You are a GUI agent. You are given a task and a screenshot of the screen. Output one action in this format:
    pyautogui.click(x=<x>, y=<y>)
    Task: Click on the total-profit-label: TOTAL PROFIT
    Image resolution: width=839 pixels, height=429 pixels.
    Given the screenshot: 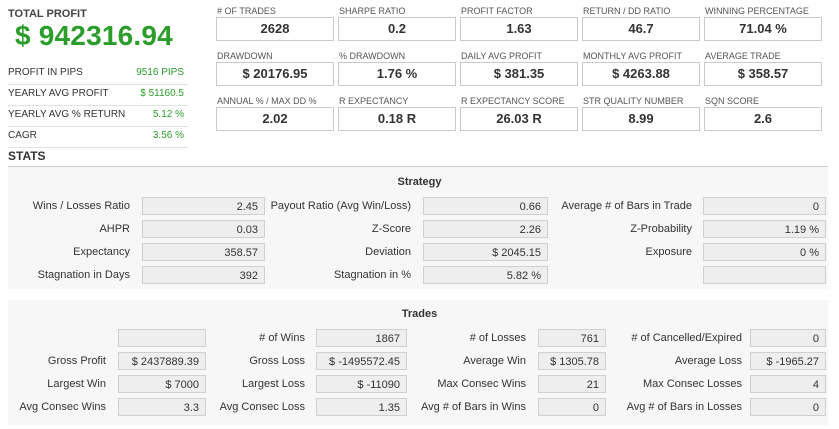 What is the action you would take?
    pyautogui.click(x=47, y=14)
    